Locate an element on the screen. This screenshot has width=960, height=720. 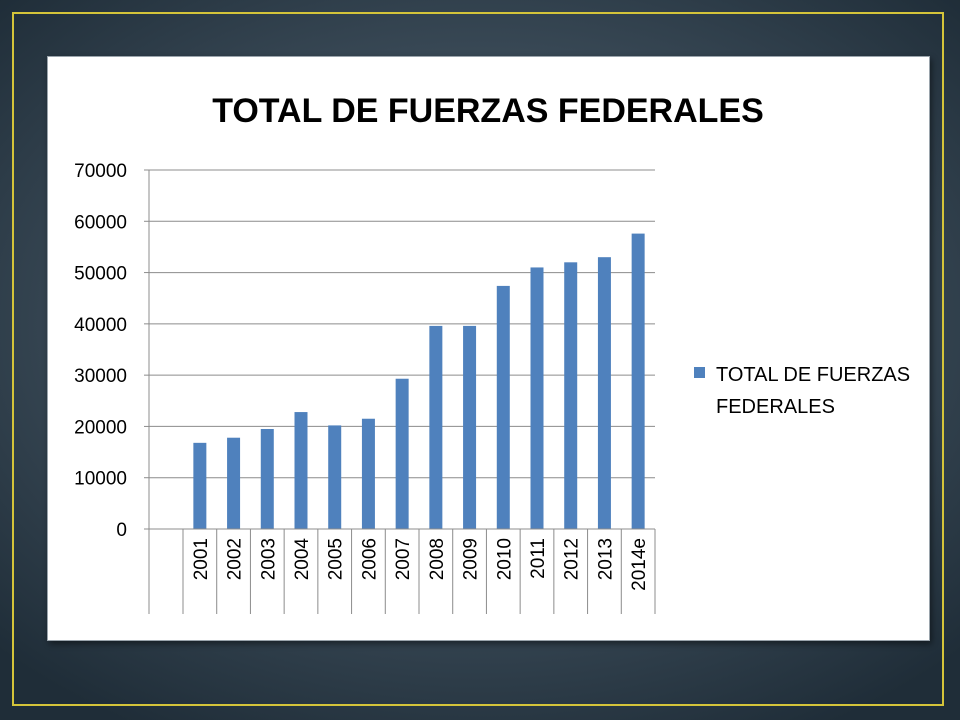
bar-2004 is located at coordinates (301, 470).